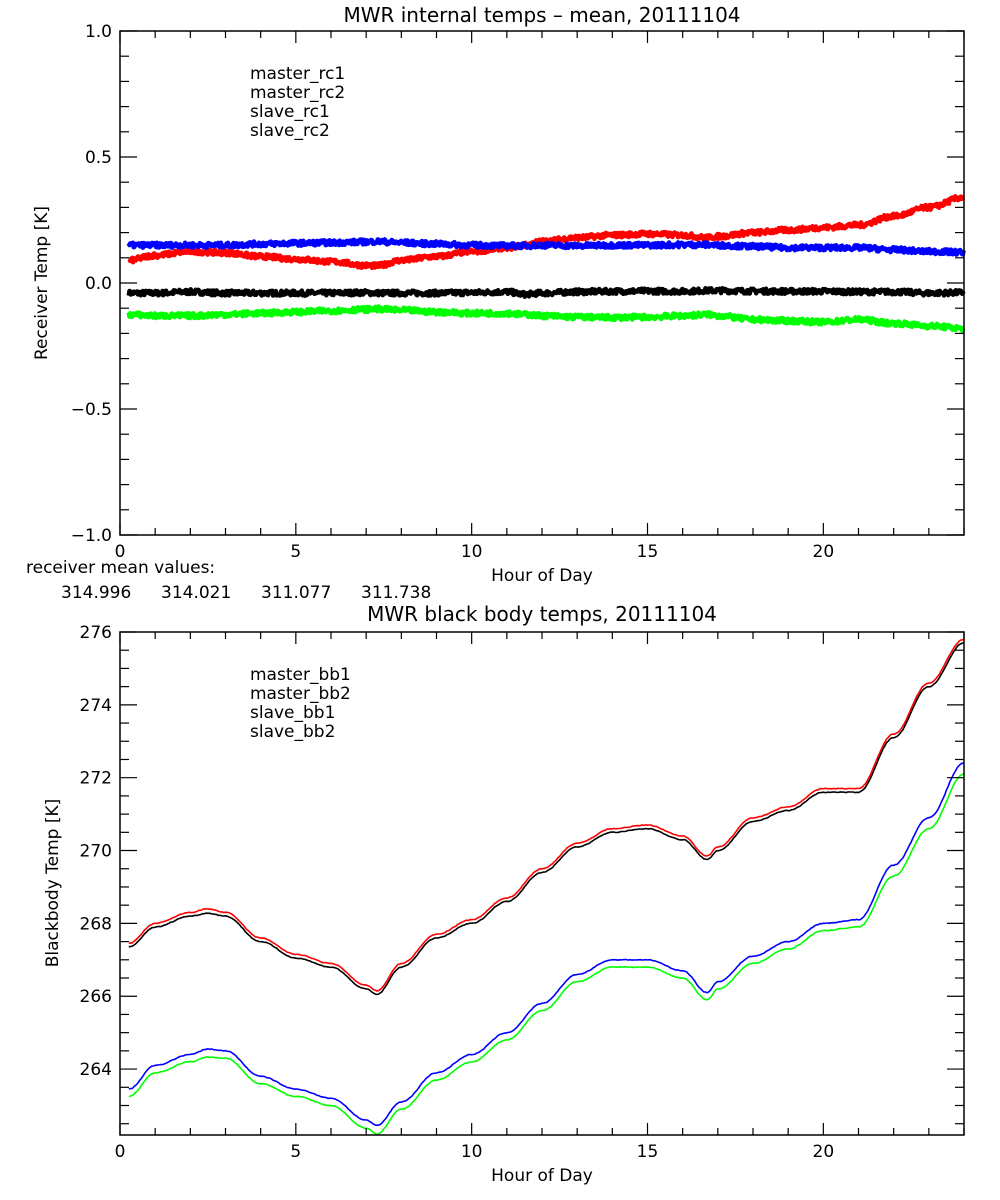 Image resolution: width=1000 pixels, height=1200 pixels. What do you see at coordinates (824, 1152) in the screenshot?
I see `blackbody-x-tick-label: 20` at bounding box center [824, 1152].